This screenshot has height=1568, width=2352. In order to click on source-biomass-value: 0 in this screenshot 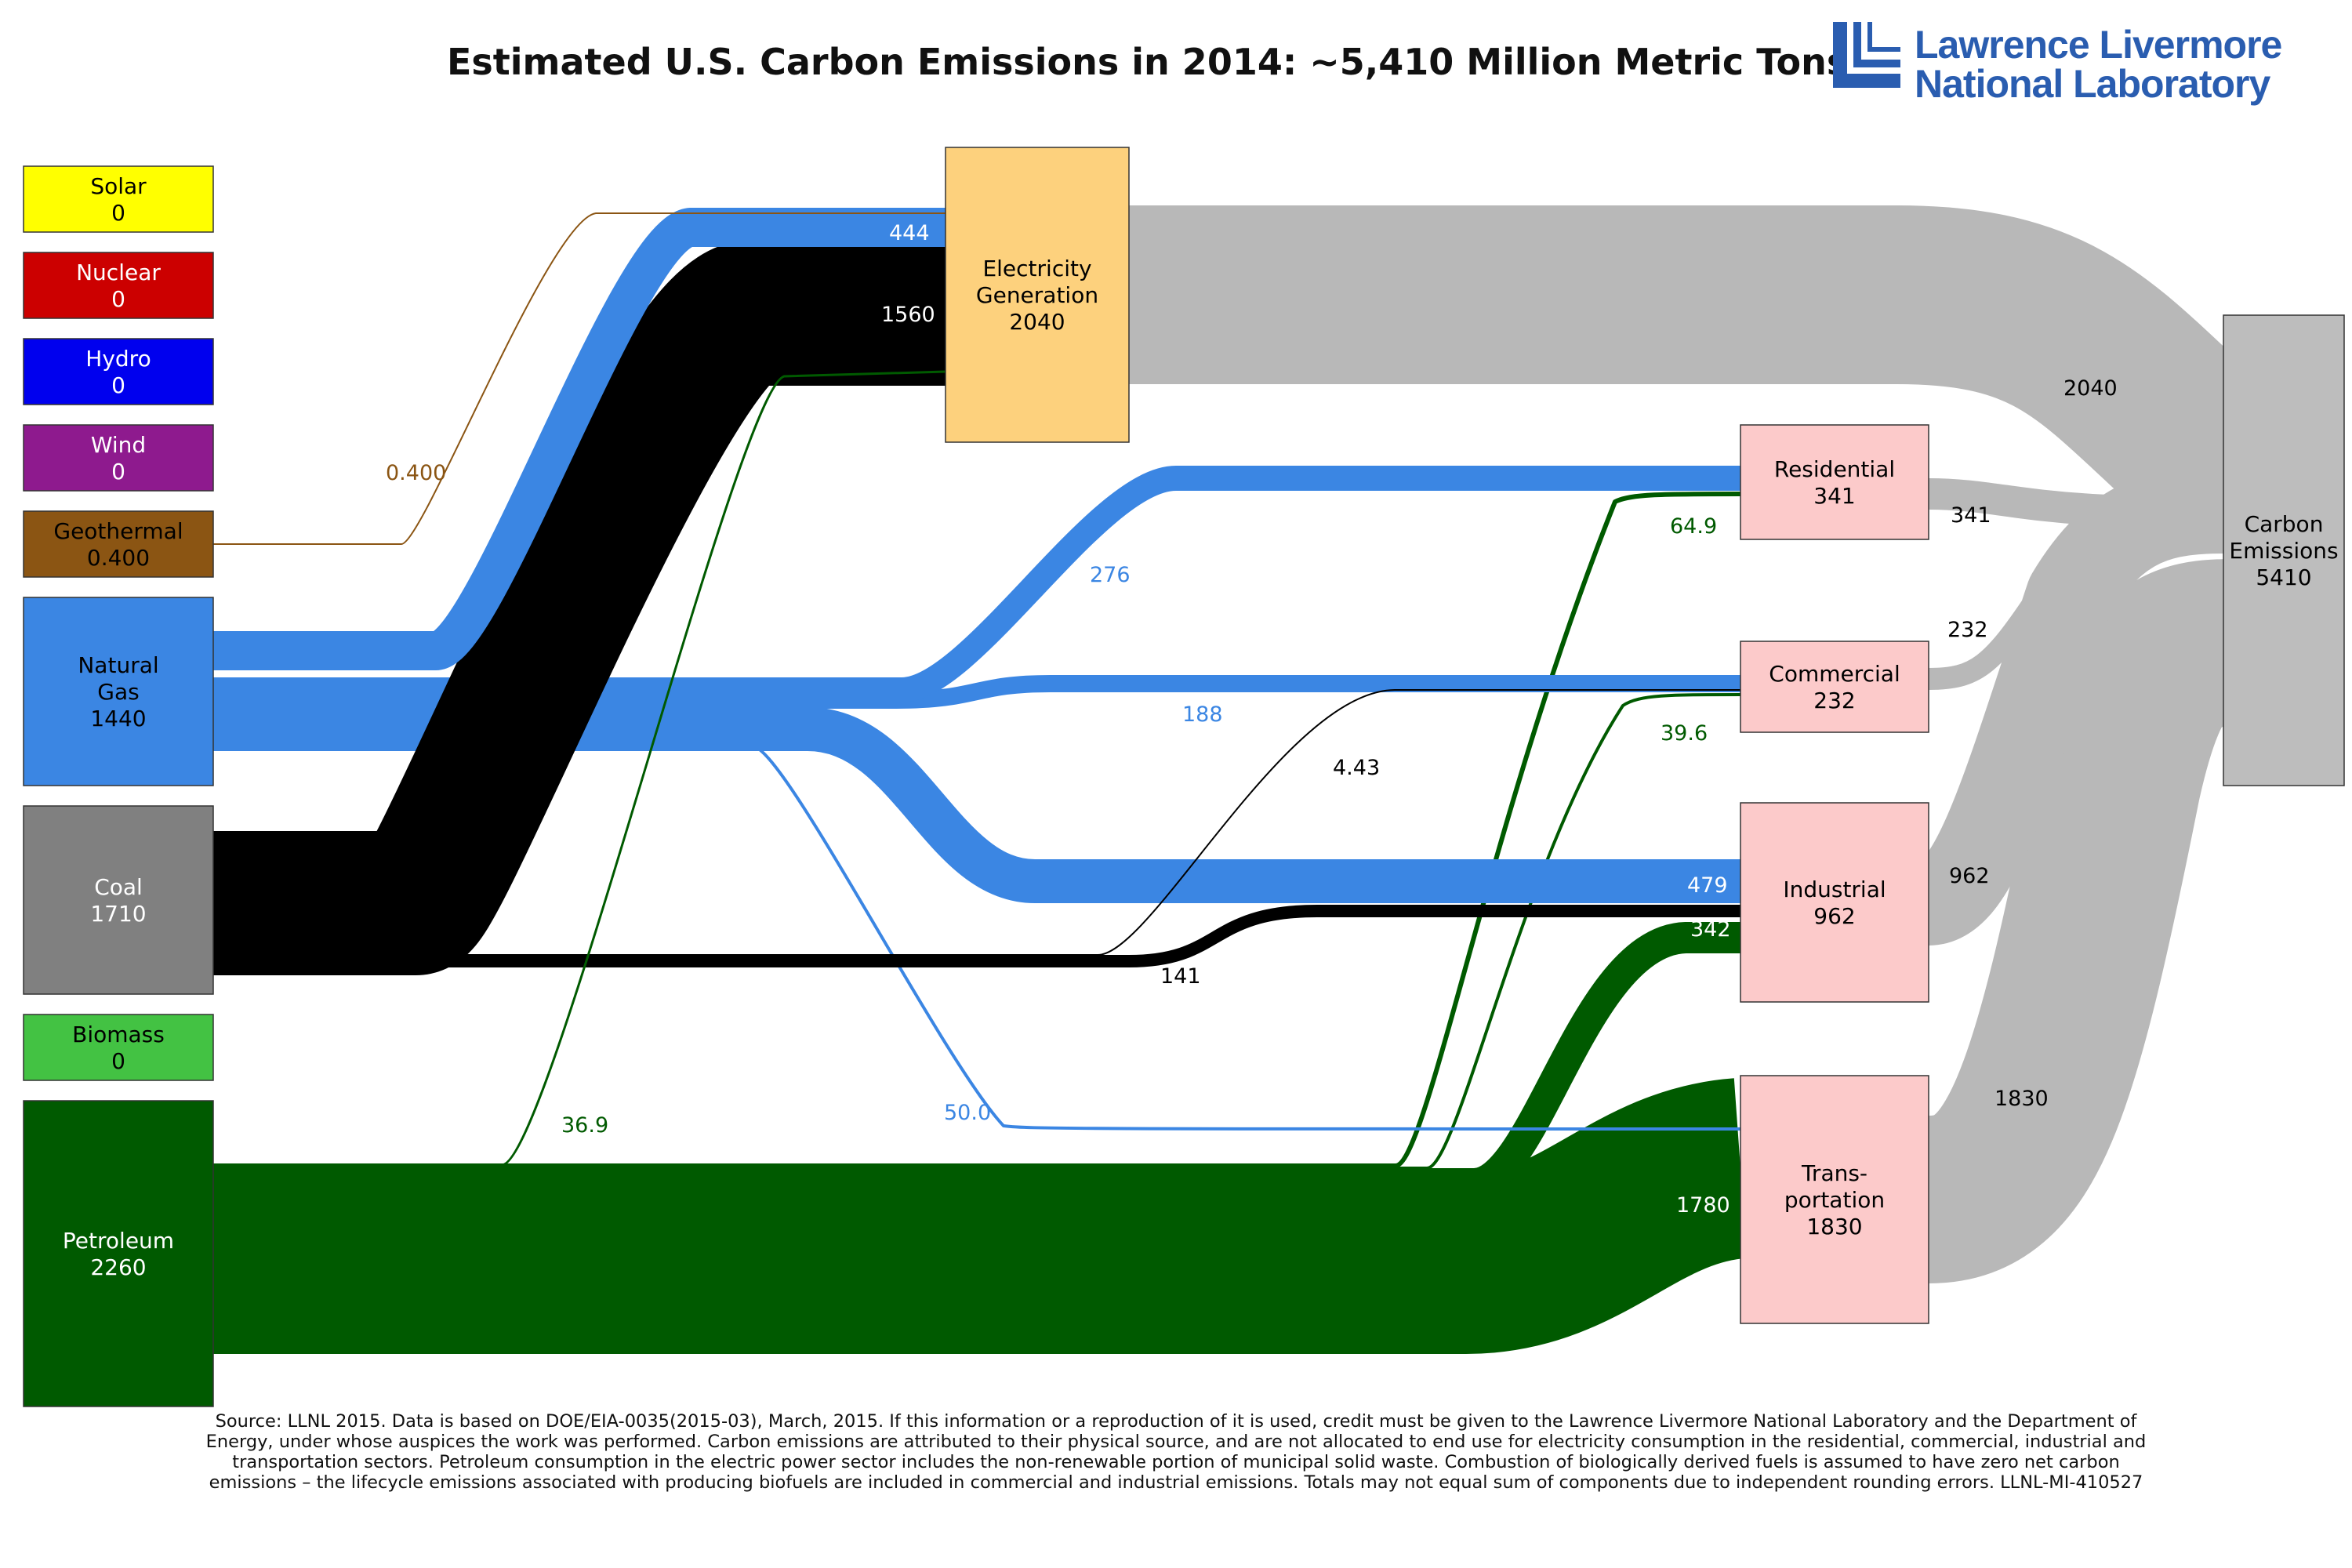, I will do `click(118, 1061)`.